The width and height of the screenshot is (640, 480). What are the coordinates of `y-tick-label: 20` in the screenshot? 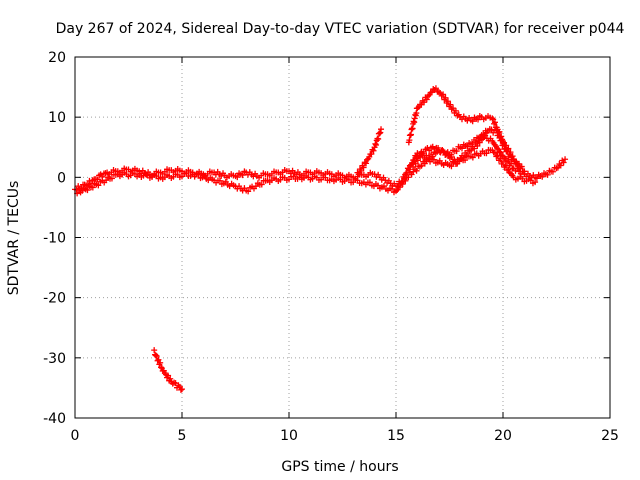 It's located at (57, 58).